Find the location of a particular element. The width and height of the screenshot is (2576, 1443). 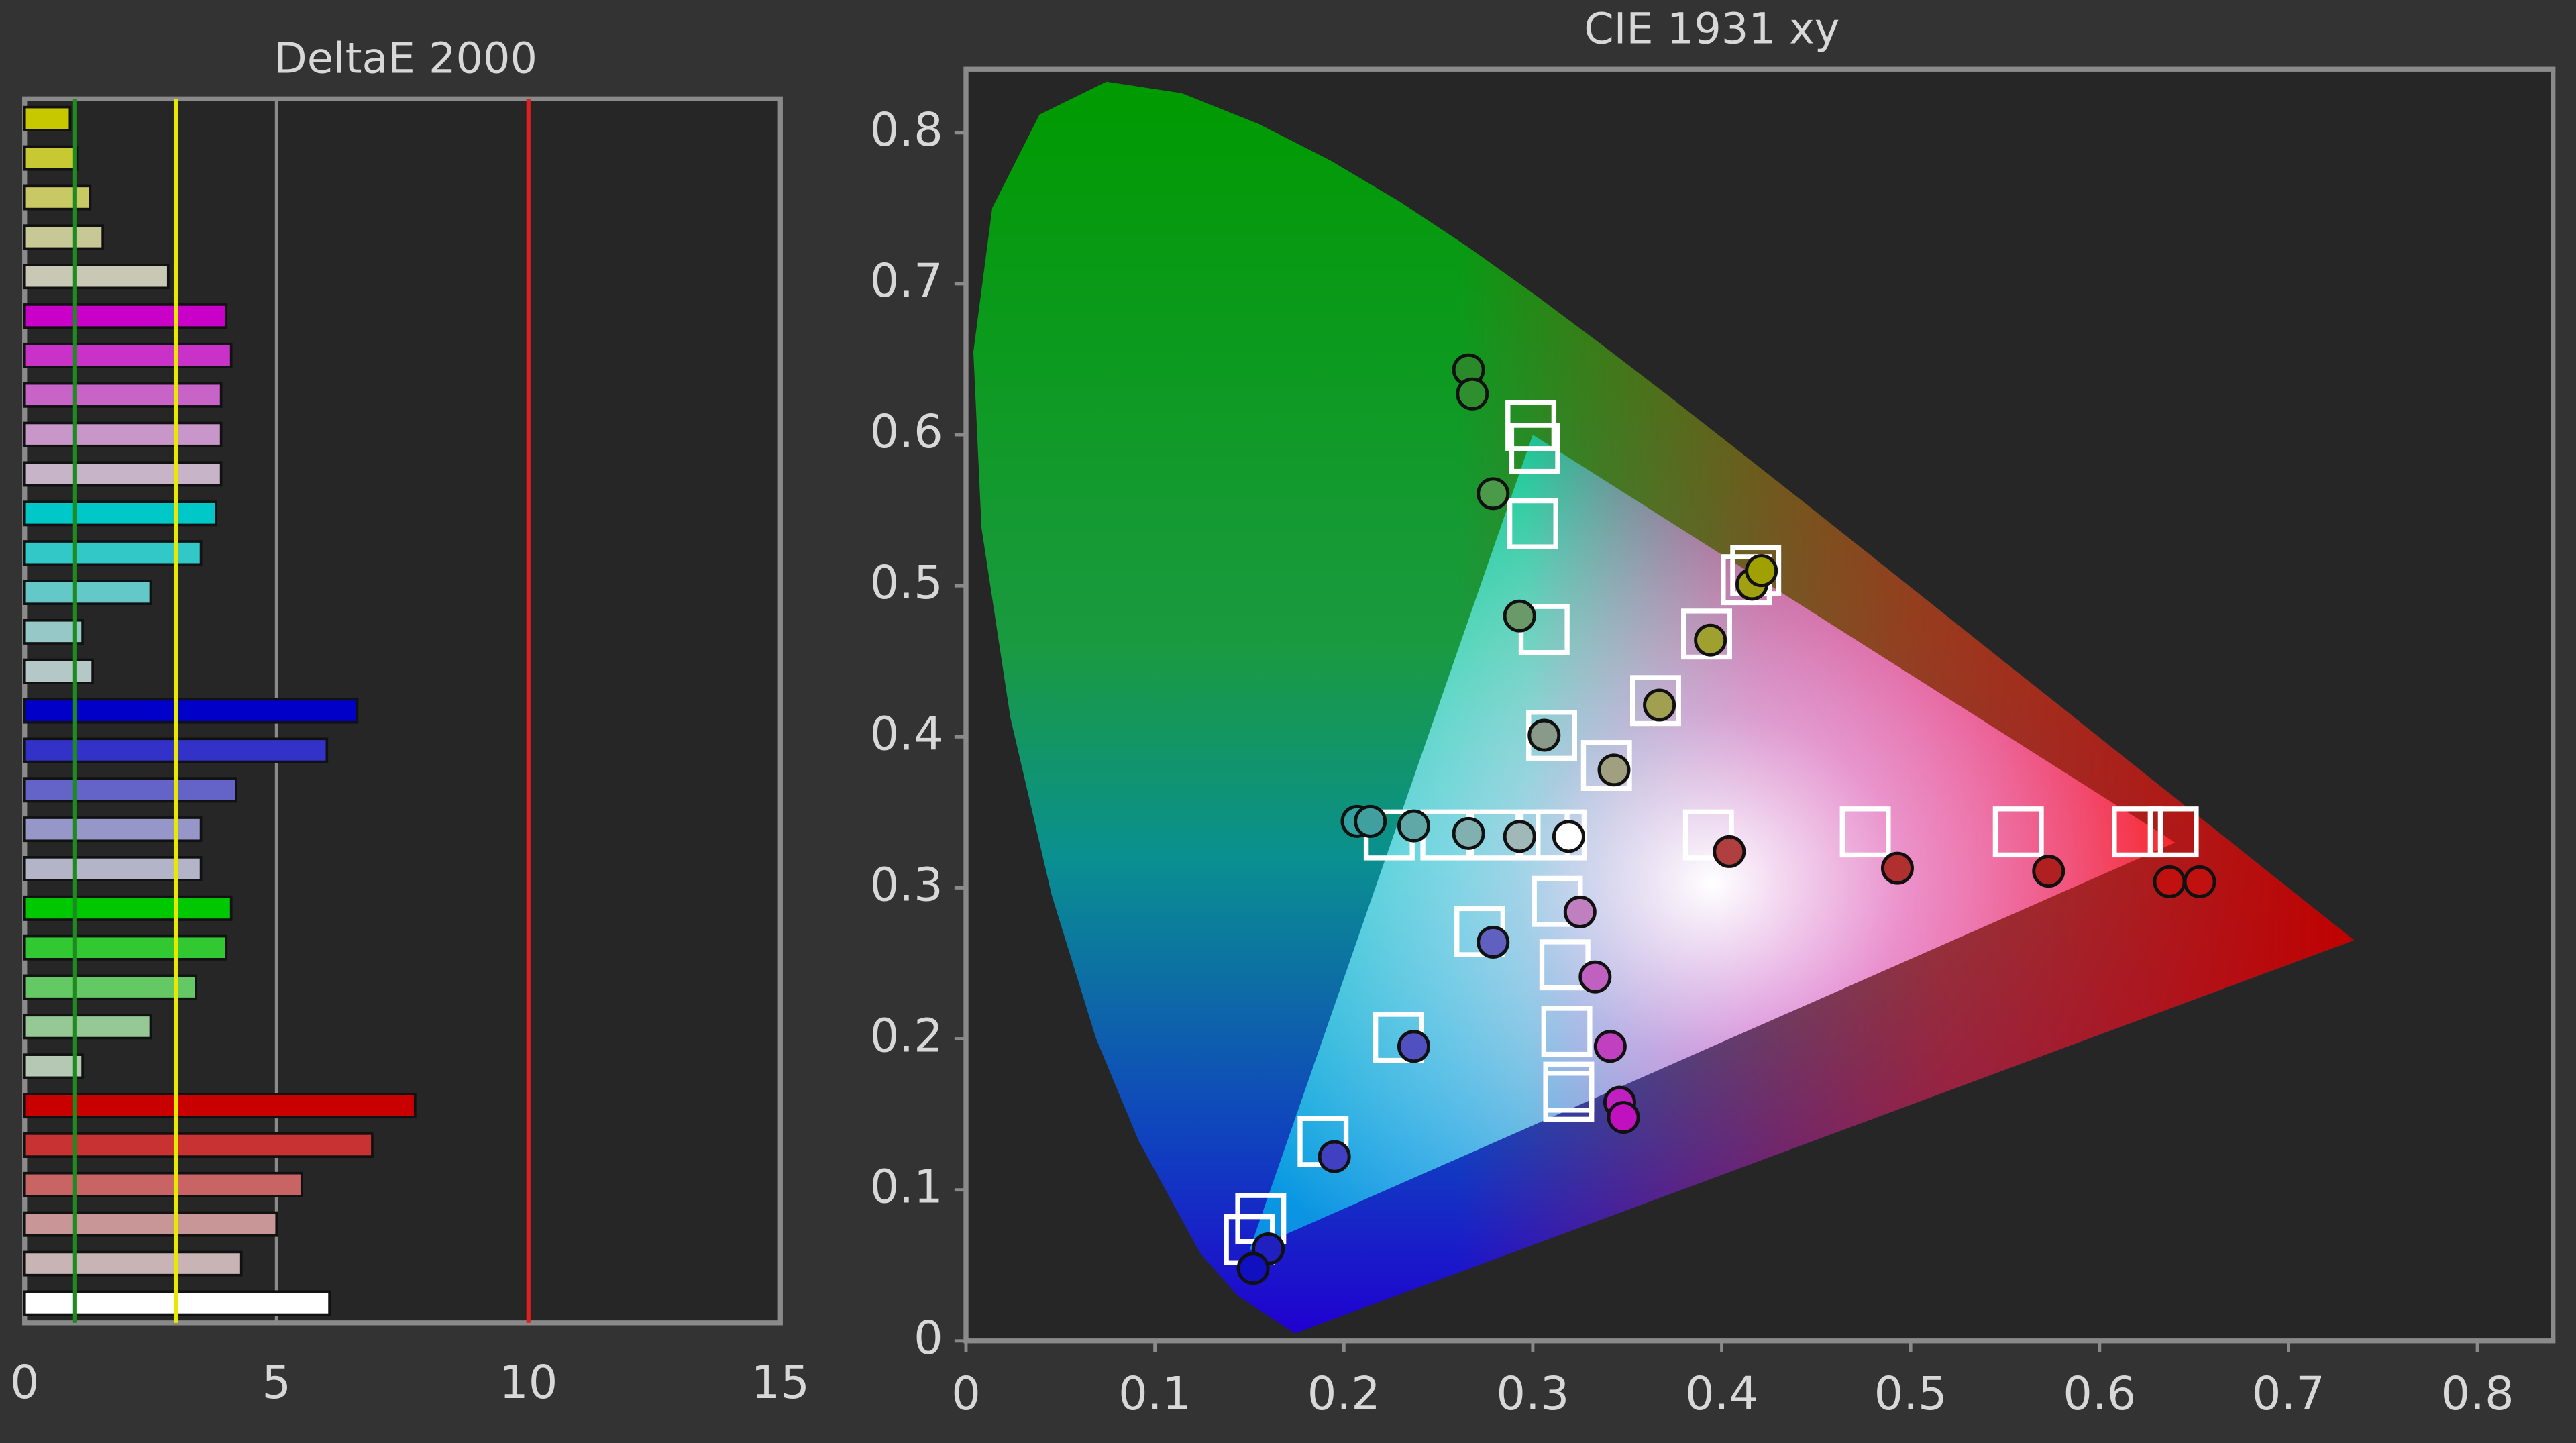

x-tick-label: 0.6 is located at coordinates (2099, 1394).